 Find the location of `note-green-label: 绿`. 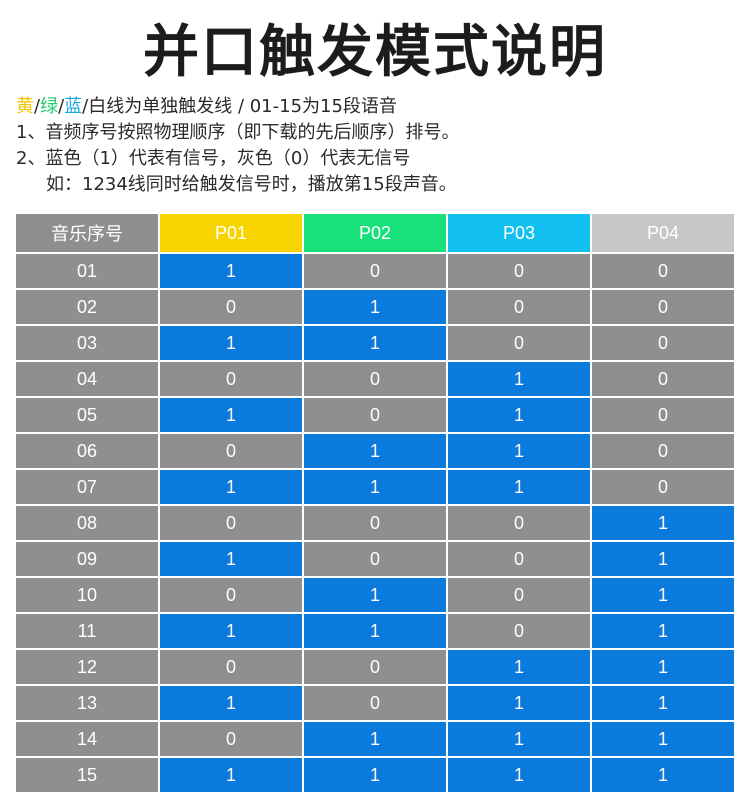

note-green-label: 绿 is located at coordinates (49, 106).